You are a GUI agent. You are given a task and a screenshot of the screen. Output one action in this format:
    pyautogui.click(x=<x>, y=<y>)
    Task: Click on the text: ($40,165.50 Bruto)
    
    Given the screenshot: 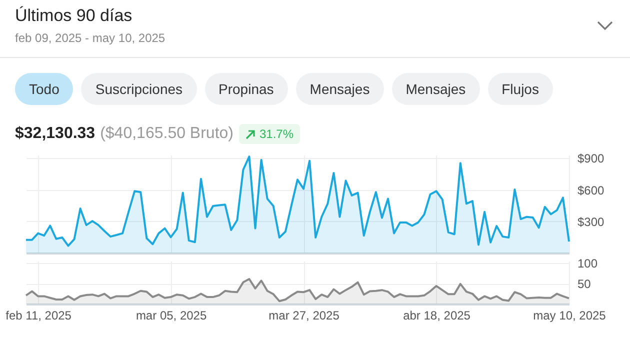 What is the action you would take?
    pyautogui.click(x=167, y=134)
    